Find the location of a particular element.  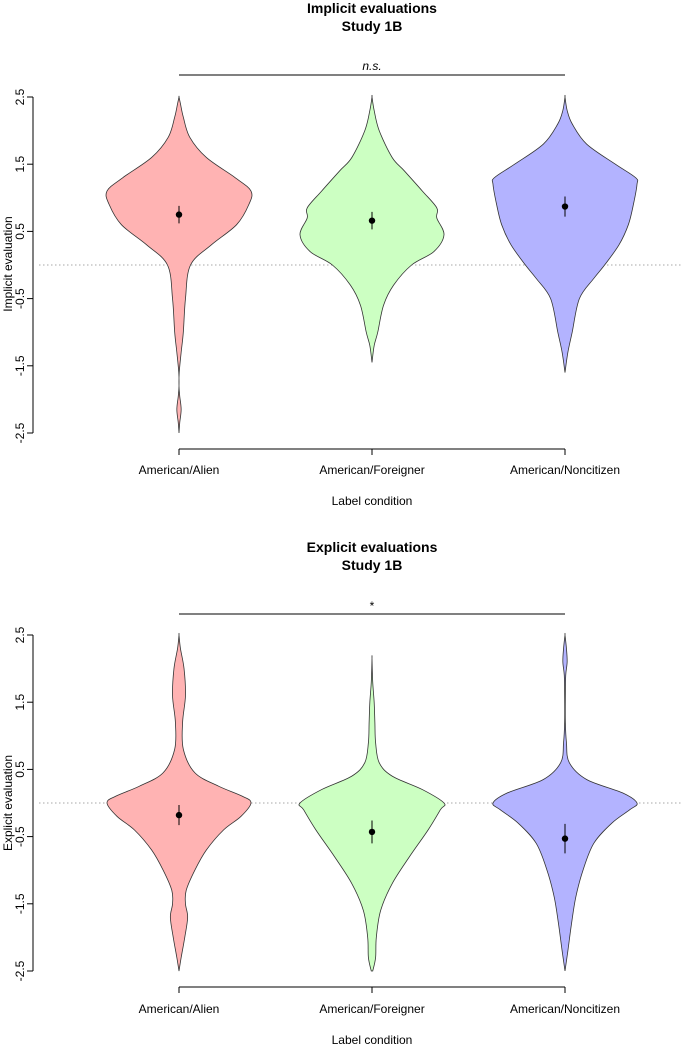

violin-american-foreigner is located at coordinates (372, 813).